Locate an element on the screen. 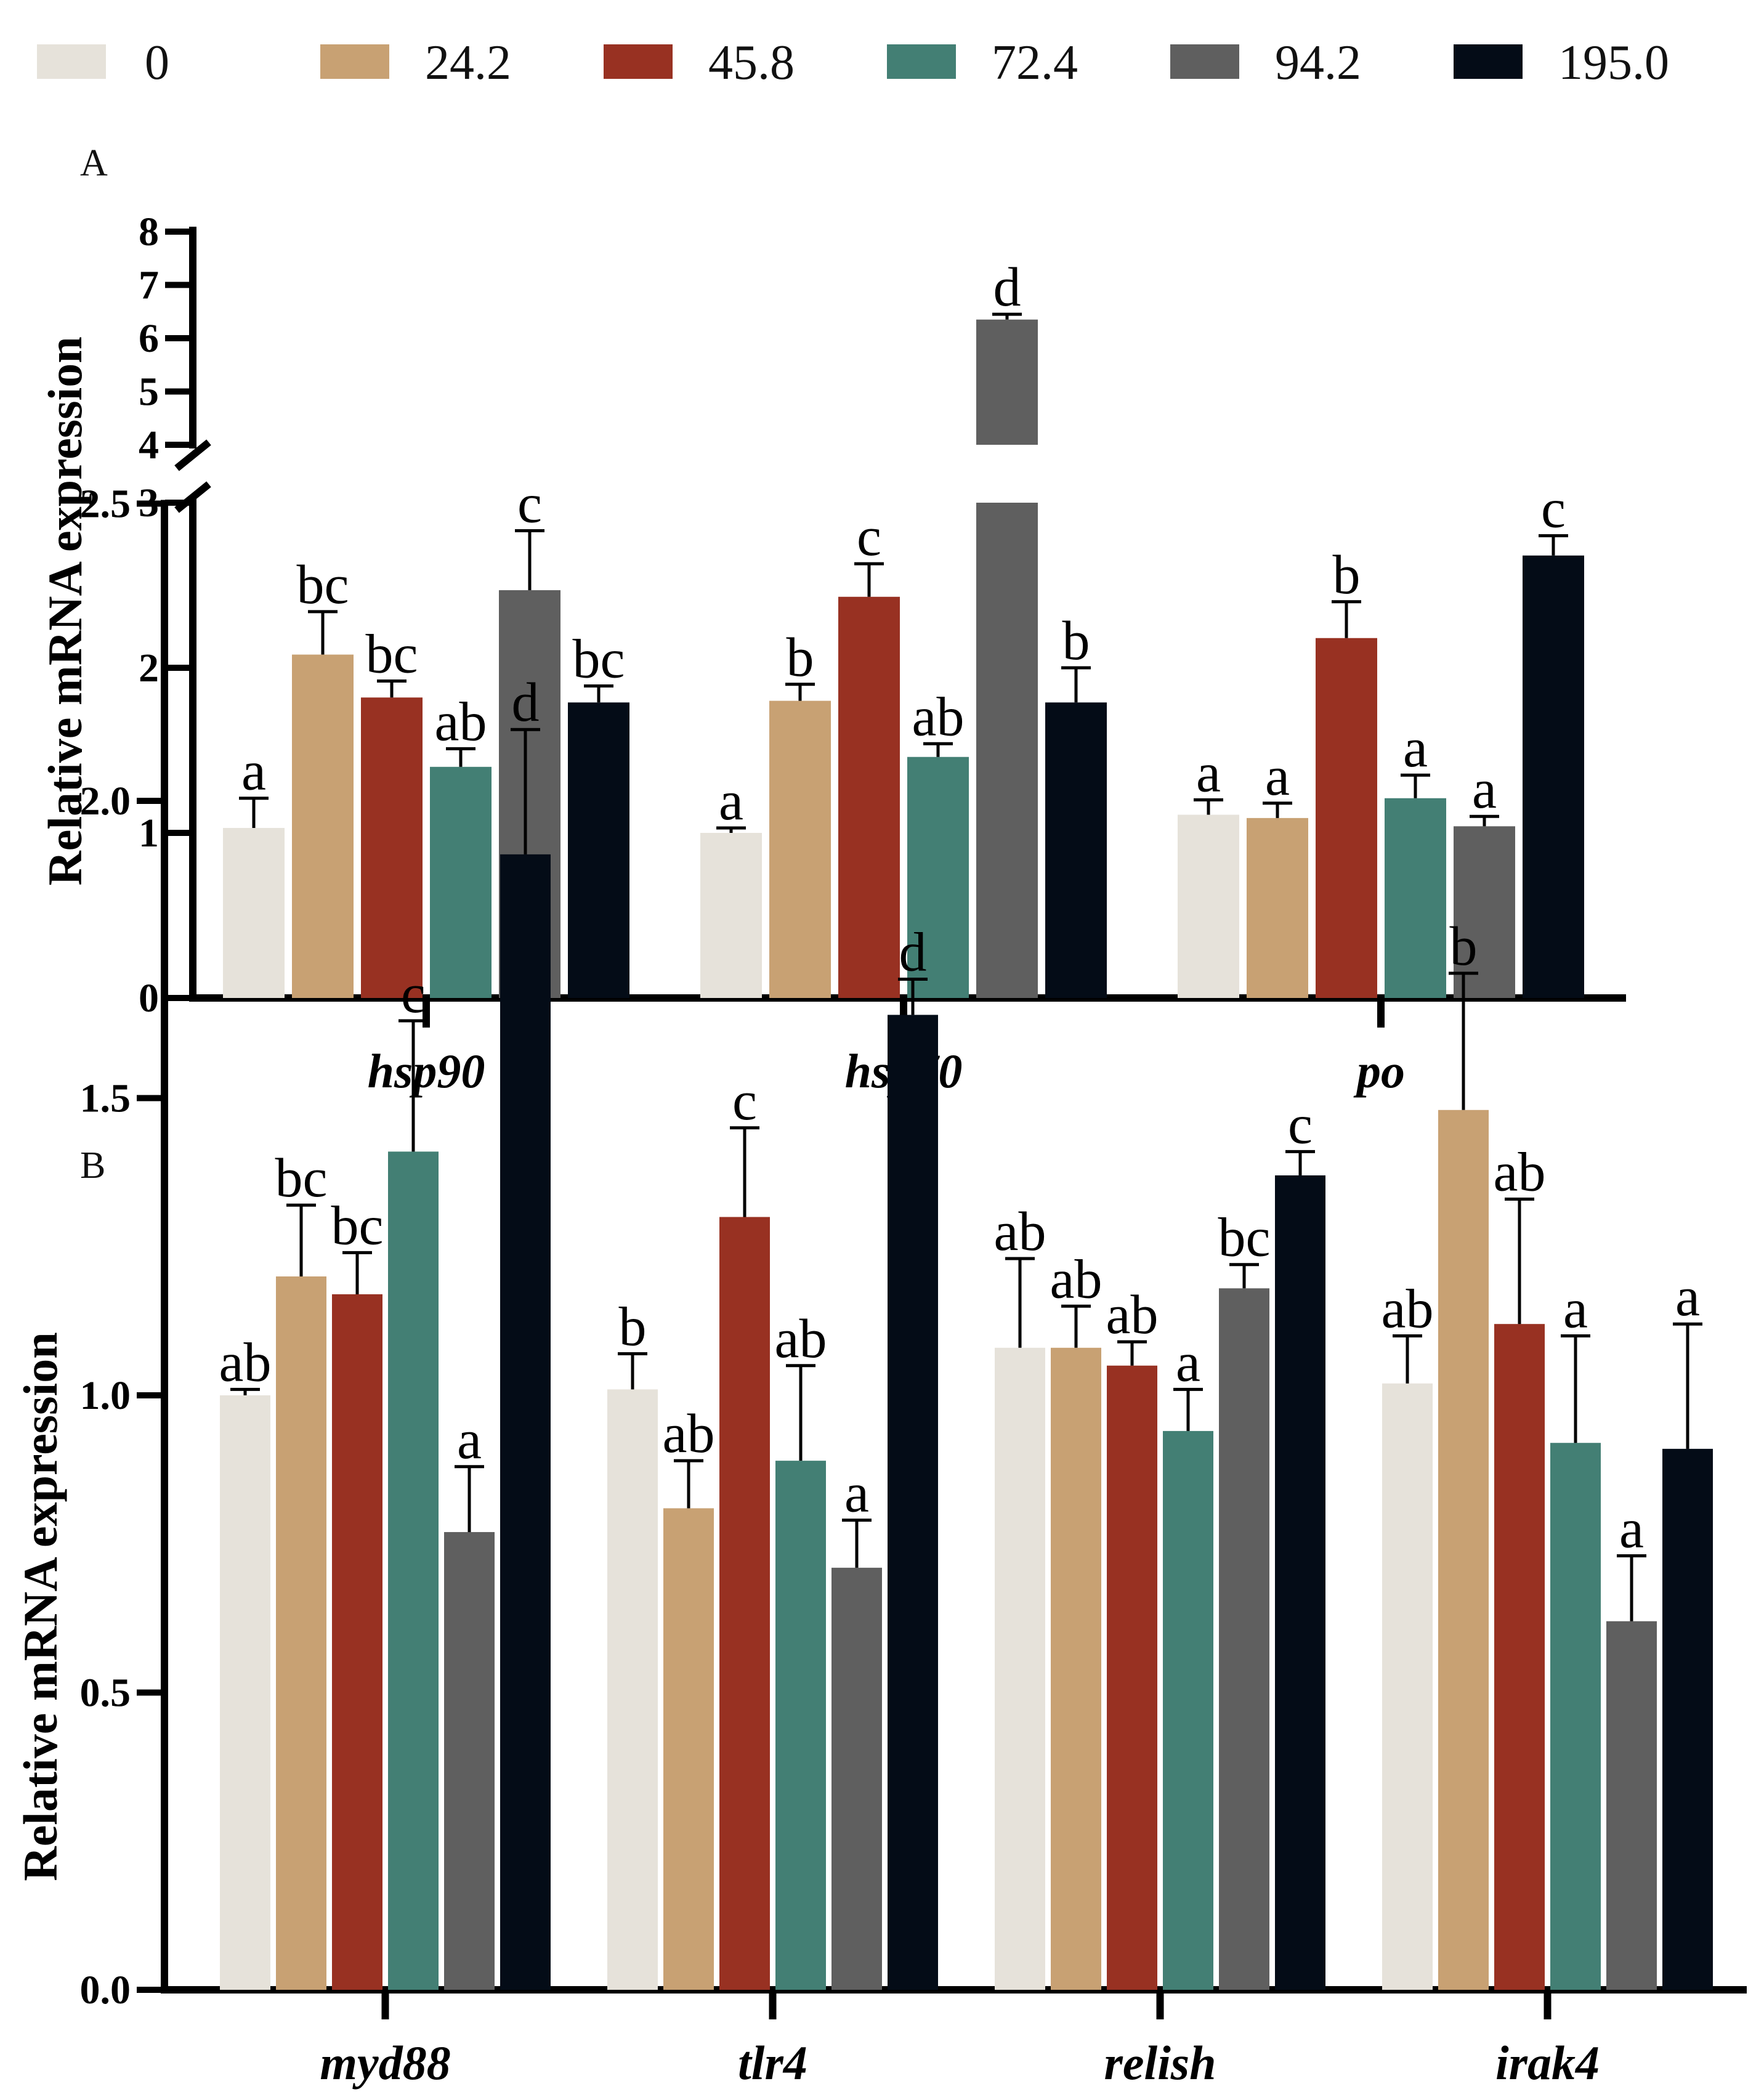  sig-label-0-0-5: bc is located at coordinates (599, 659).